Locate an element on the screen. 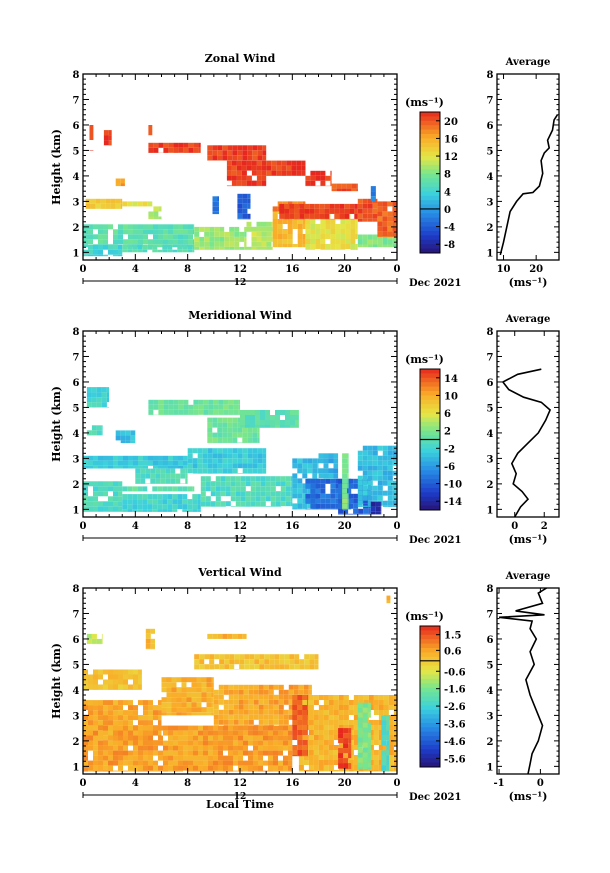 This screenshot has width=610, height=873. panel-title: Zonal Wind is located at coordinates (240, 58).